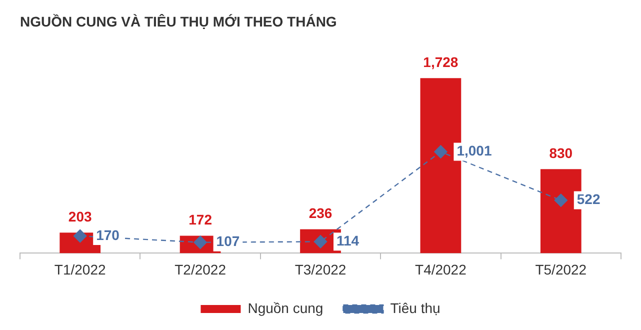  Describe the element at coordinates (561, 269) in the screenshot. I see `x-tick-label: T5/2022` at that location.